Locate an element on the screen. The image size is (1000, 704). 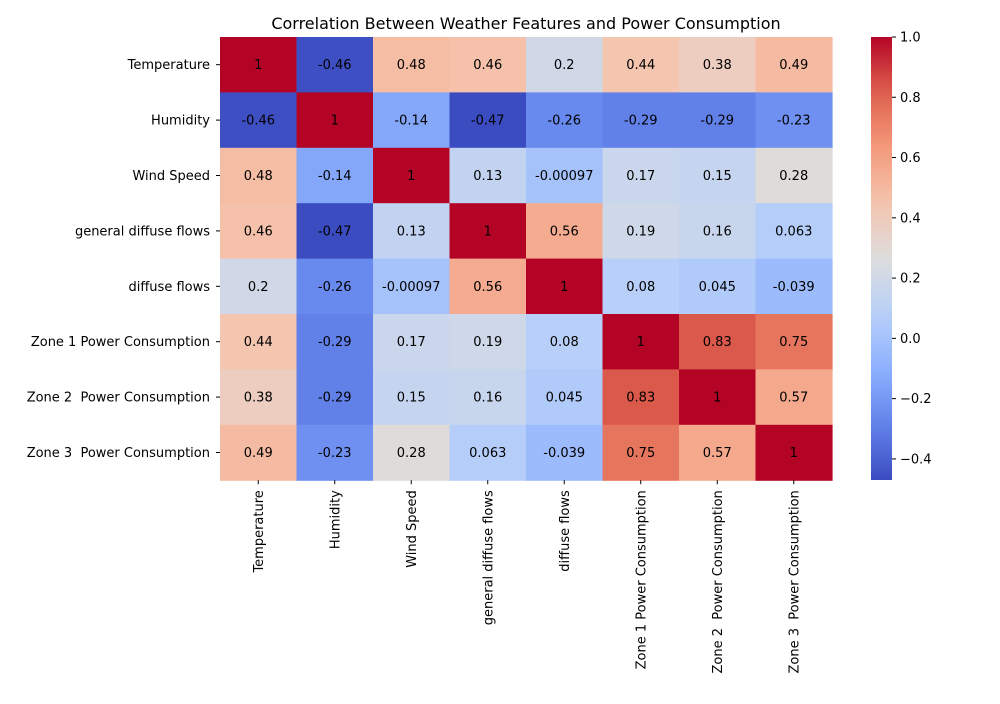
cell-annotation: -0.039 is located at coordinates (564, 453).